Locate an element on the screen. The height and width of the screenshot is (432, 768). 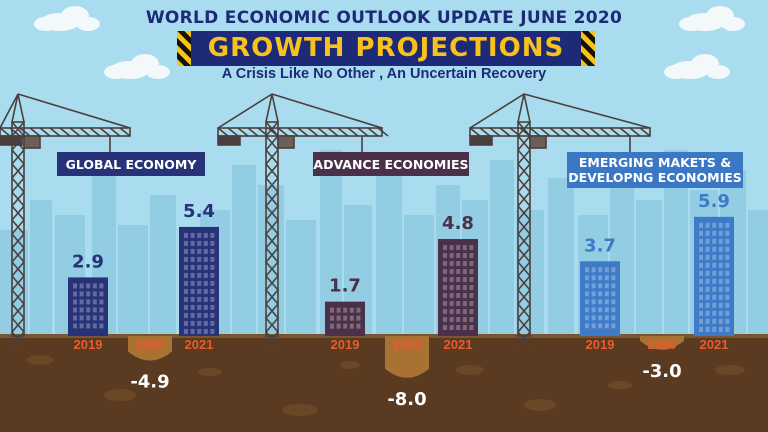
panel-title-line-1: EMERGING MAKETS & is located at coordinates (655, 162).